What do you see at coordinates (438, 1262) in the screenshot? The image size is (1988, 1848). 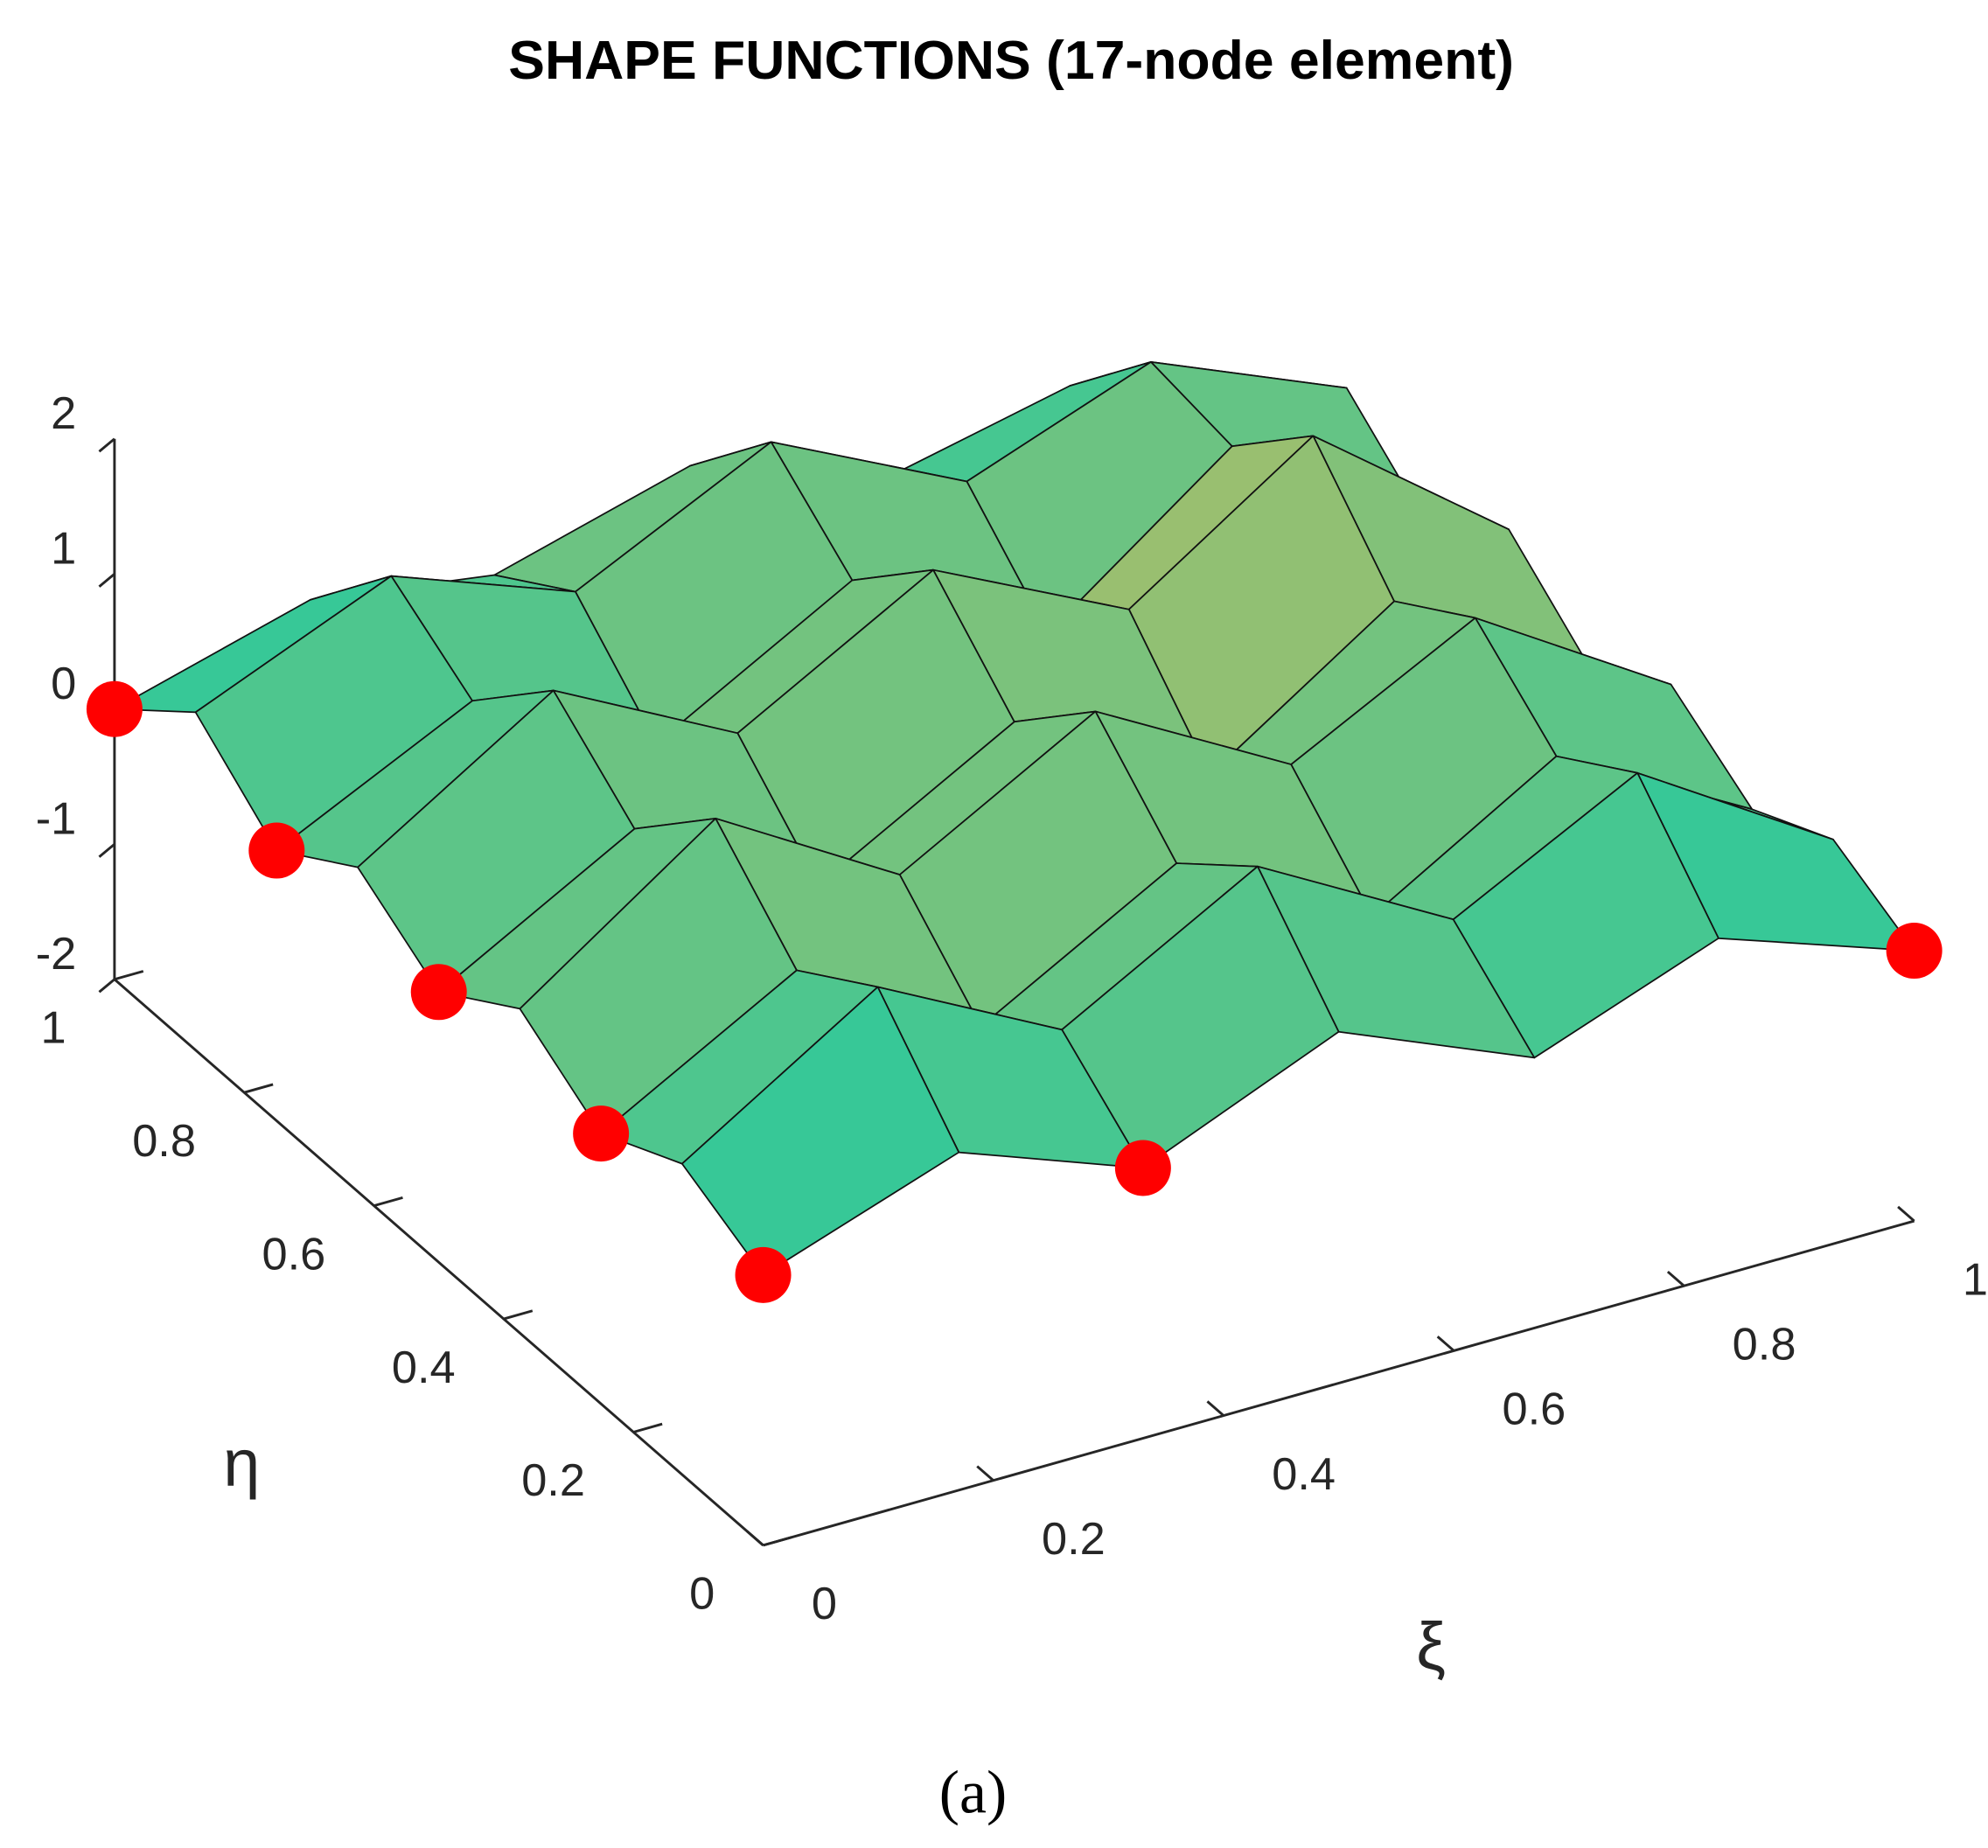 I see `y-axis-line` at bounding box center [438, 1262].